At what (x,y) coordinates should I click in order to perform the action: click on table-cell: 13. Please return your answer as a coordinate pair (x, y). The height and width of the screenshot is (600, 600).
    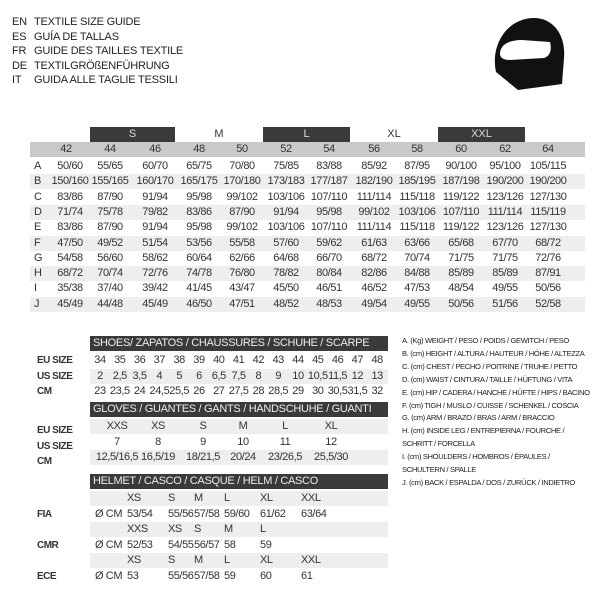
    Looking at the image, I should click on (377, 375).